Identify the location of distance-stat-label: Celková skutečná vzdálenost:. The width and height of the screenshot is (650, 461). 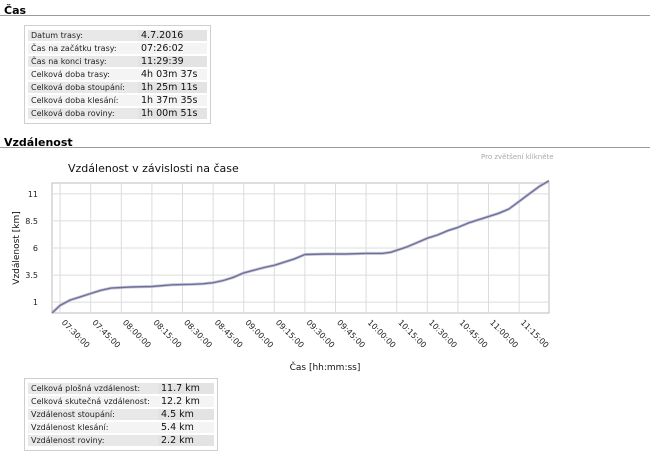
(93, 401).